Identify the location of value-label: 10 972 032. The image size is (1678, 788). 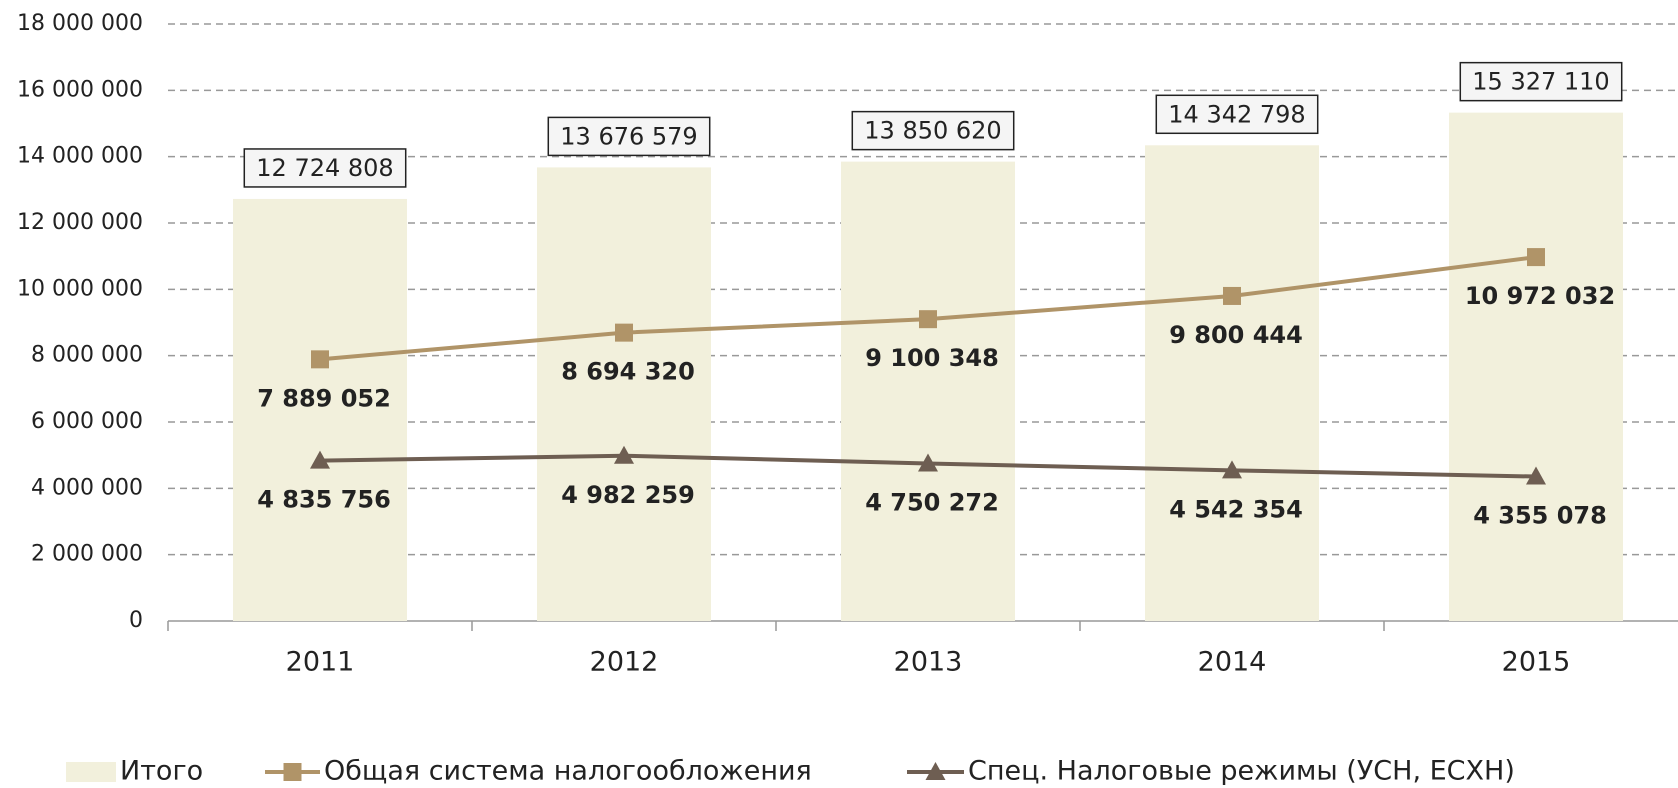
(1540, 296).